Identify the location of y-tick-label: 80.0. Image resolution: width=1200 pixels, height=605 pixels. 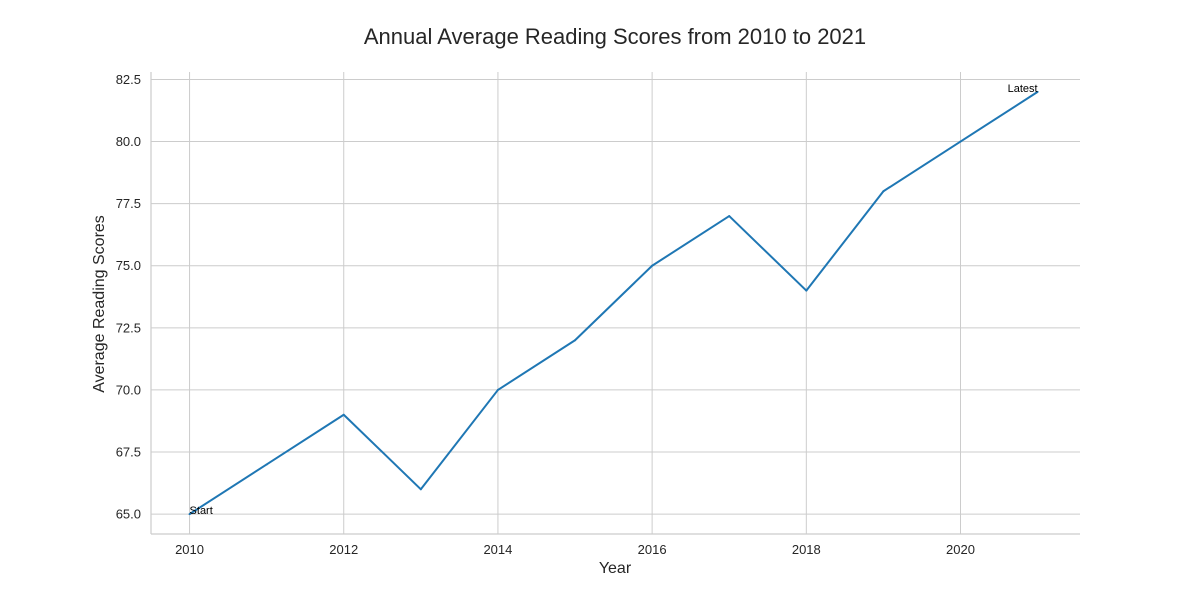
(128, 141).